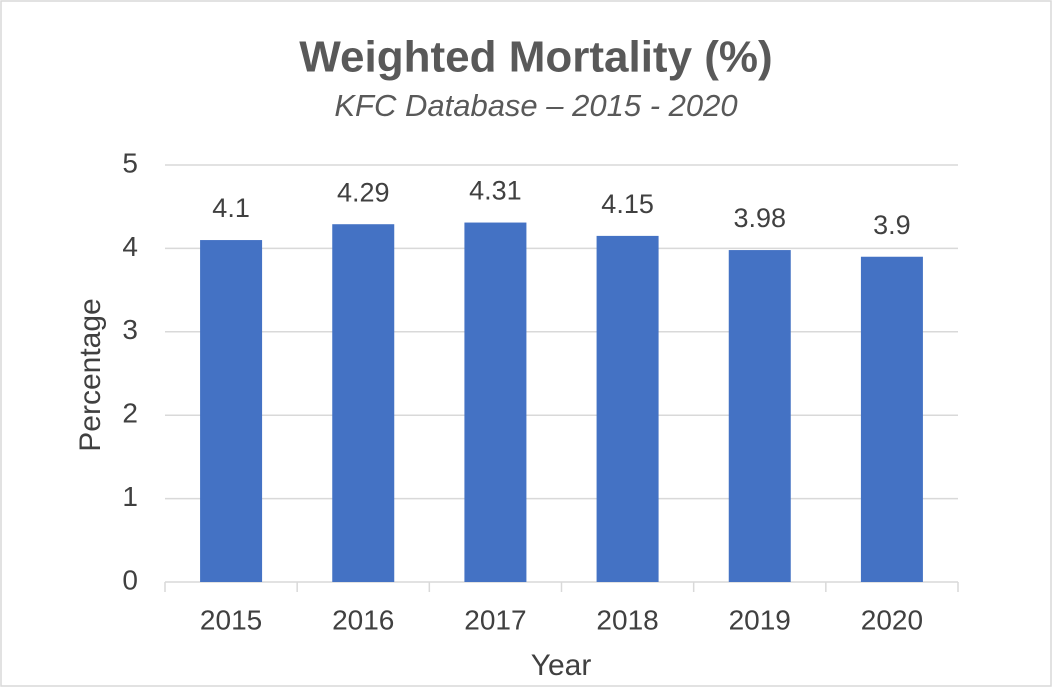 This screenshot has height=687, width=1052. Describe the element at coordinates (535, 57) in the screenshot. I see `chart-title: Weighted Mortality (%)` at that location.